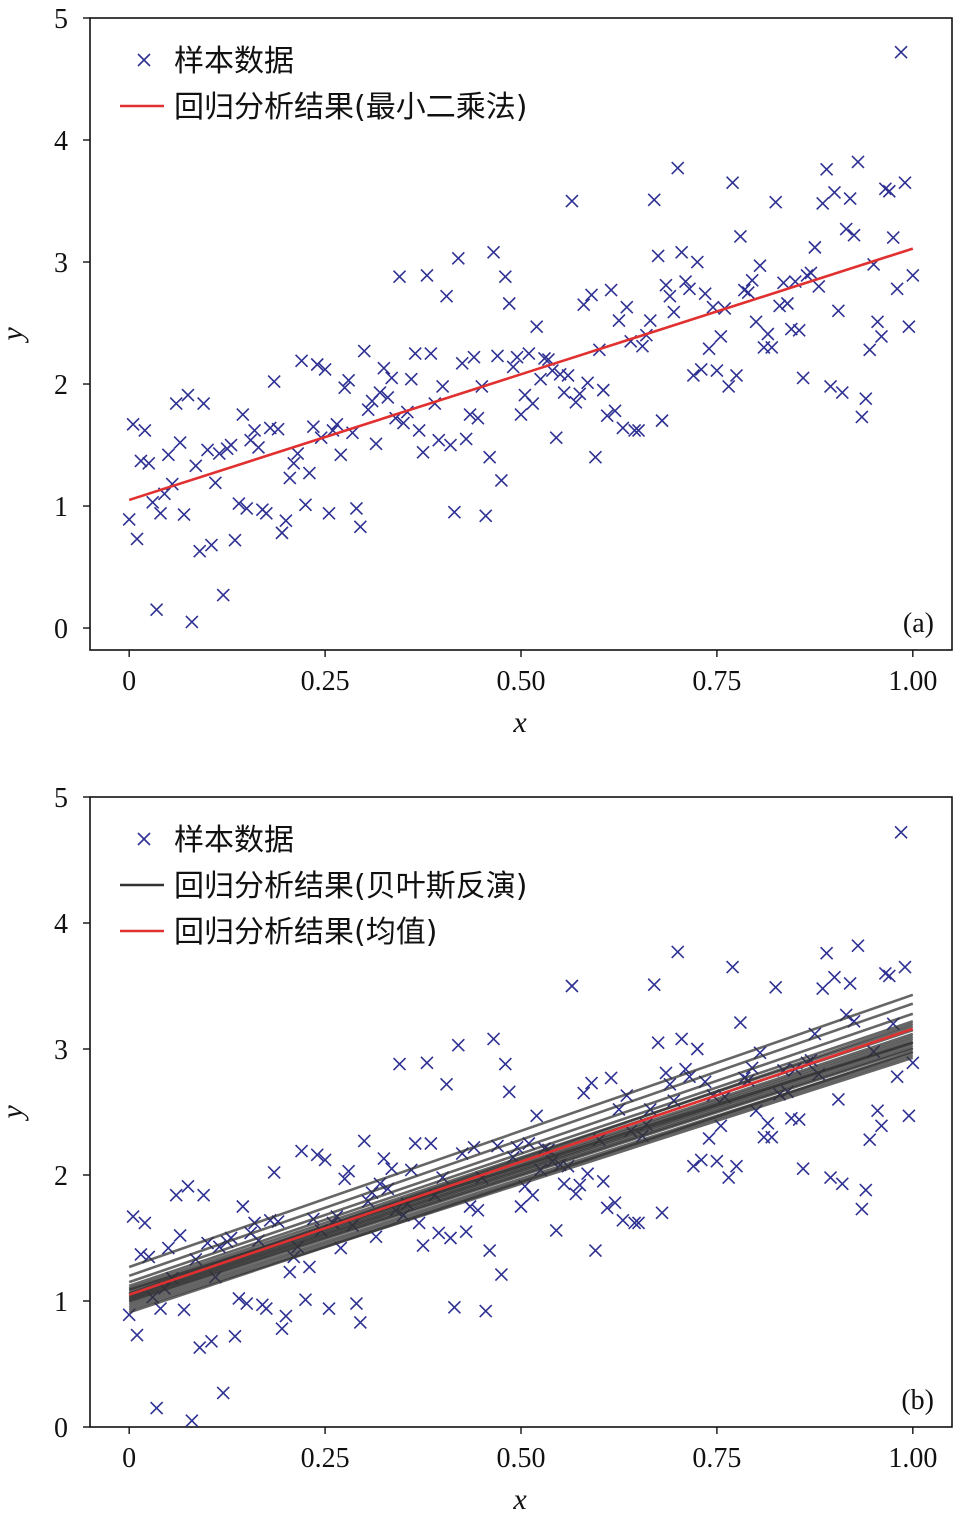 Image resolution: width=961 pixels, height=1520 pixels. Describe the element at coordinates (918, 623) in the screenshot. I see `panel-label: (a)` at that location.